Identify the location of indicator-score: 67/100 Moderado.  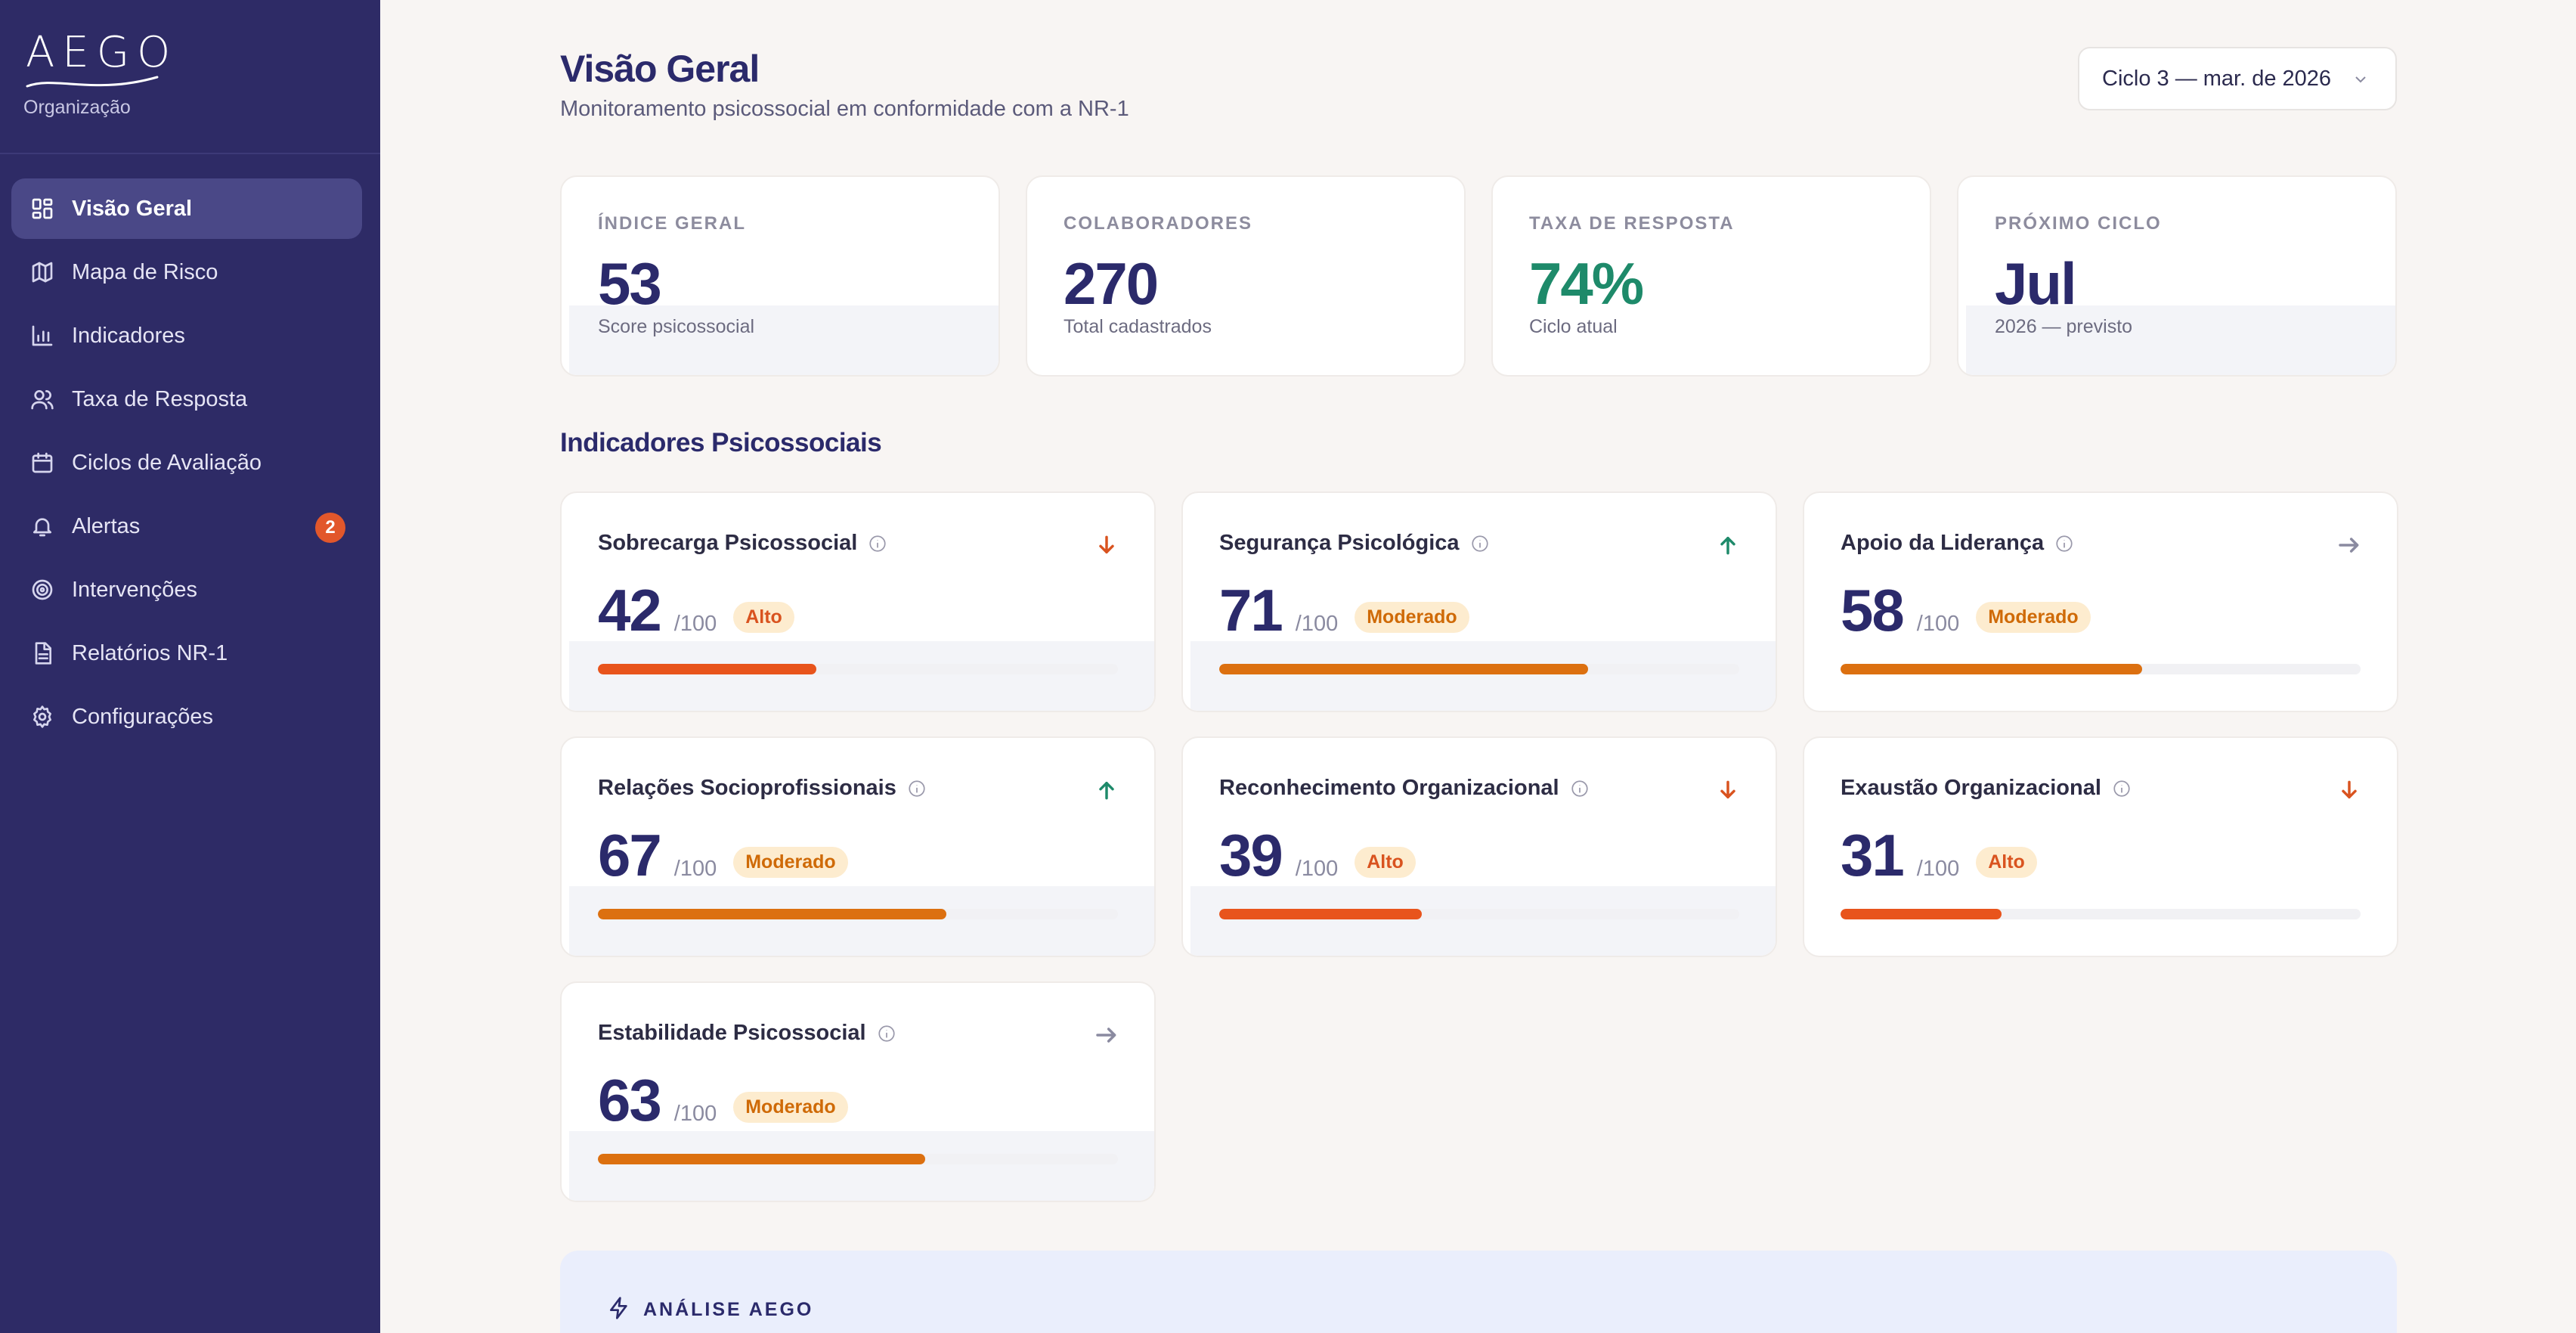
(723, 855).